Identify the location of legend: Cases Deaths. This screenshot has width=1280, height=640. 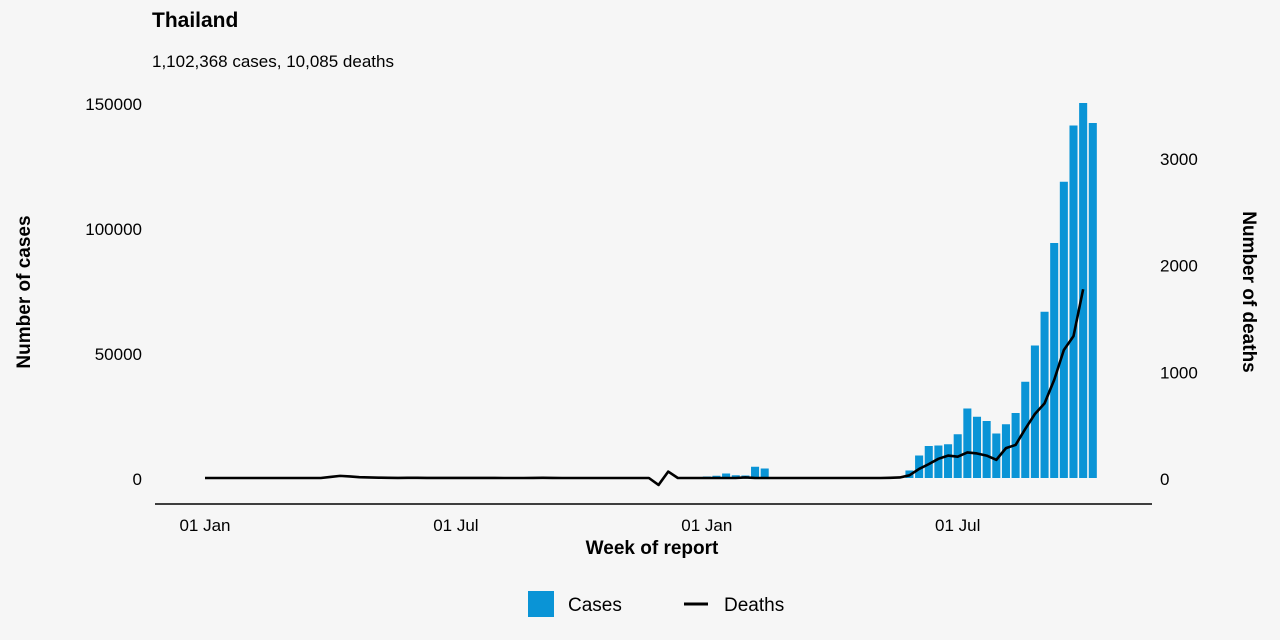
(656, 604).